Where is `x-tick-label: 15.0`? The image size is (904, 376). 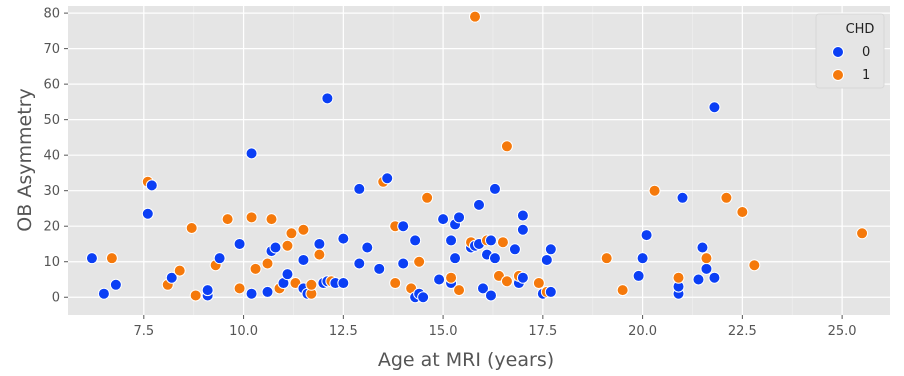 x-tick-label: 15.0 is located at coordinates (443, 331).